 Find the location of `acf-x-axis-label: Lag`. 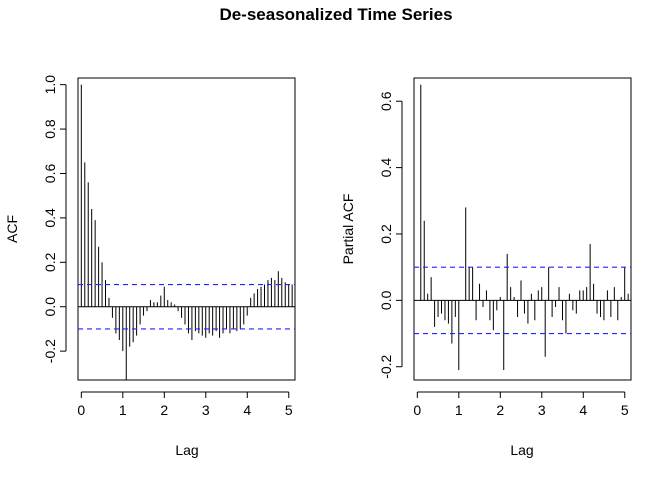

acf-x-axis-label: Lag is located at coordinates (186, 450).